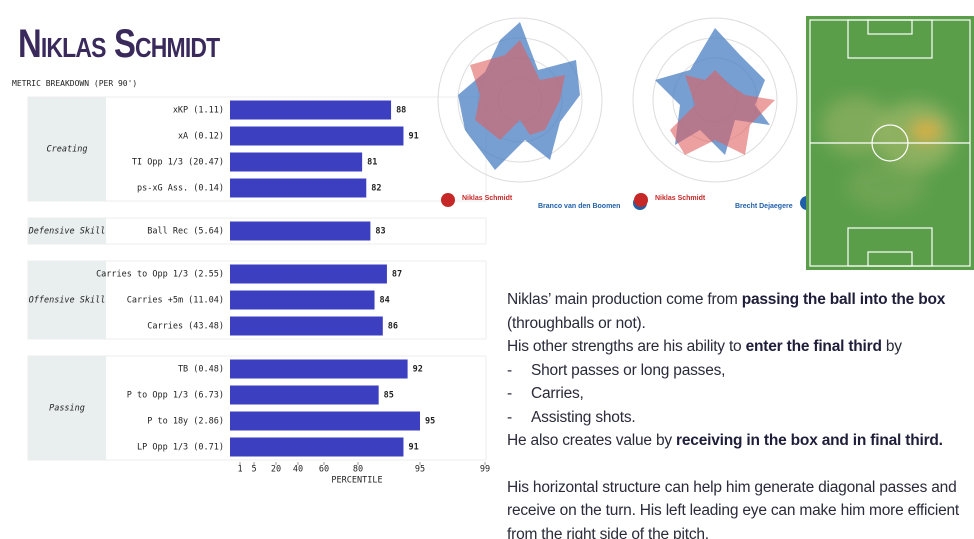 The height and width of the screenshot is (539, 974). Describe the element at coordinates (418, 370) in the screenshot. I see `value-label: 92` at that location.